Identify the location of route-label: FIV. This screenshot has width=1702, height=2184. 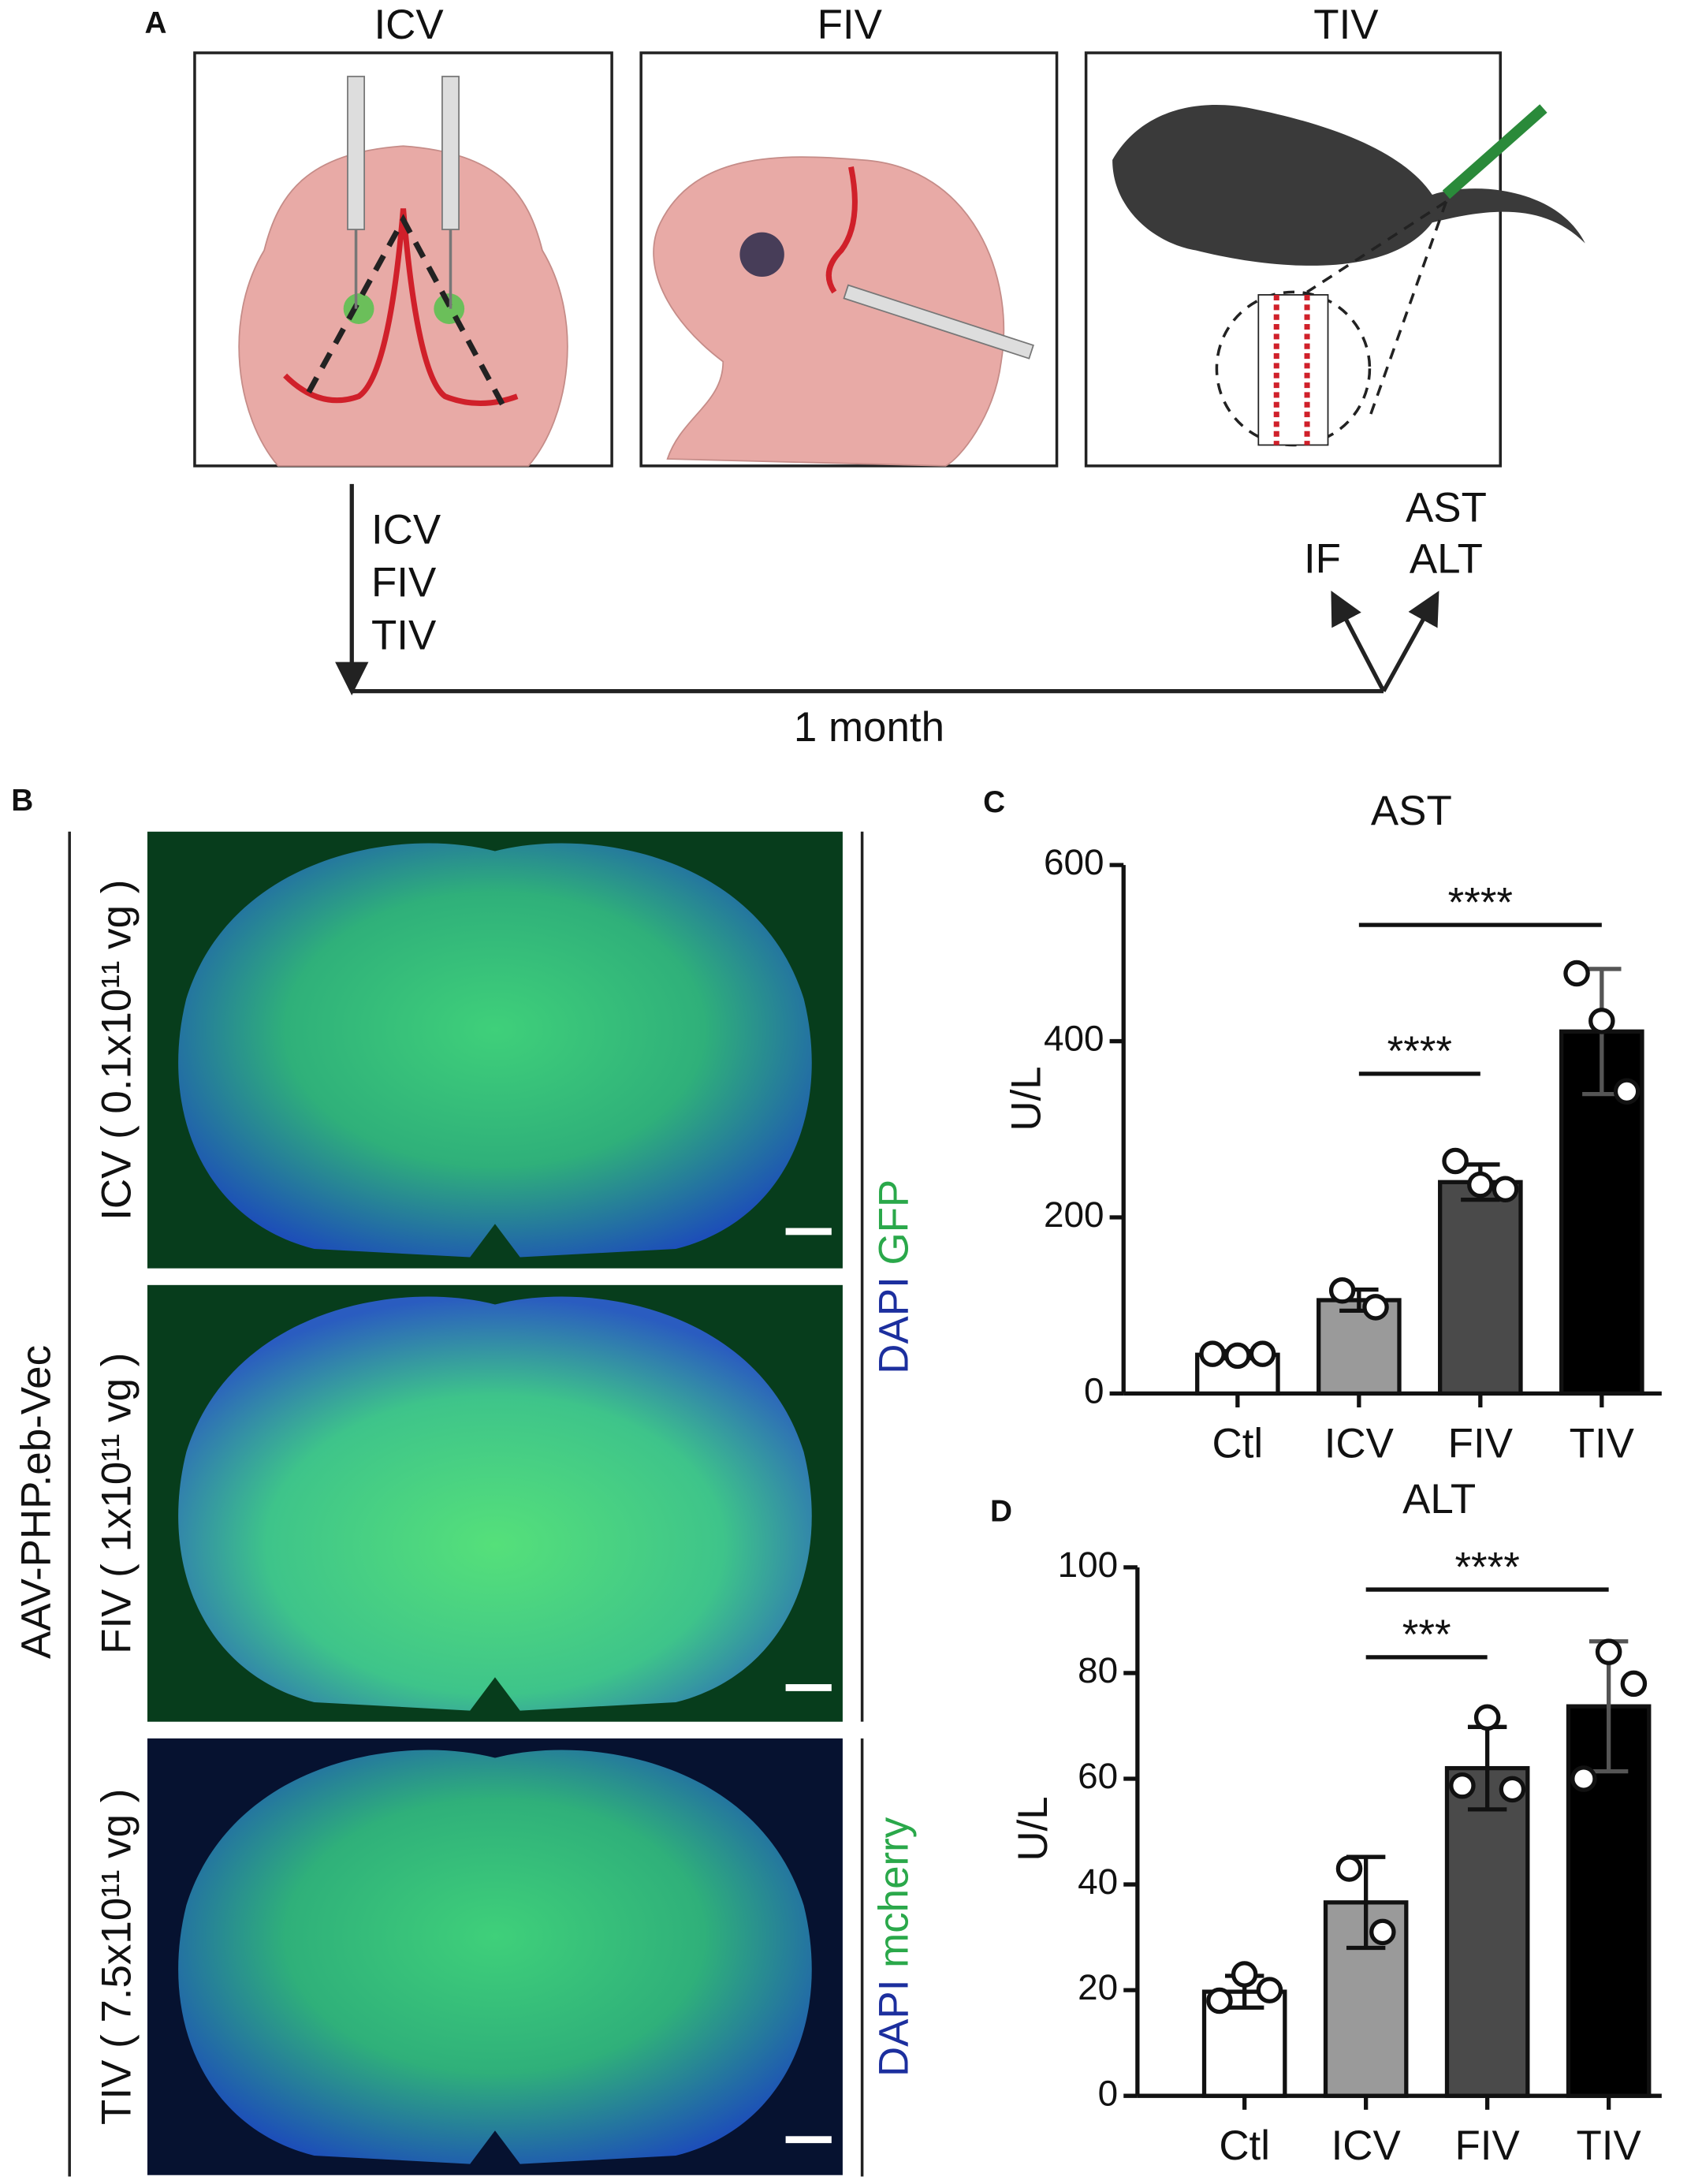
(404, 583).